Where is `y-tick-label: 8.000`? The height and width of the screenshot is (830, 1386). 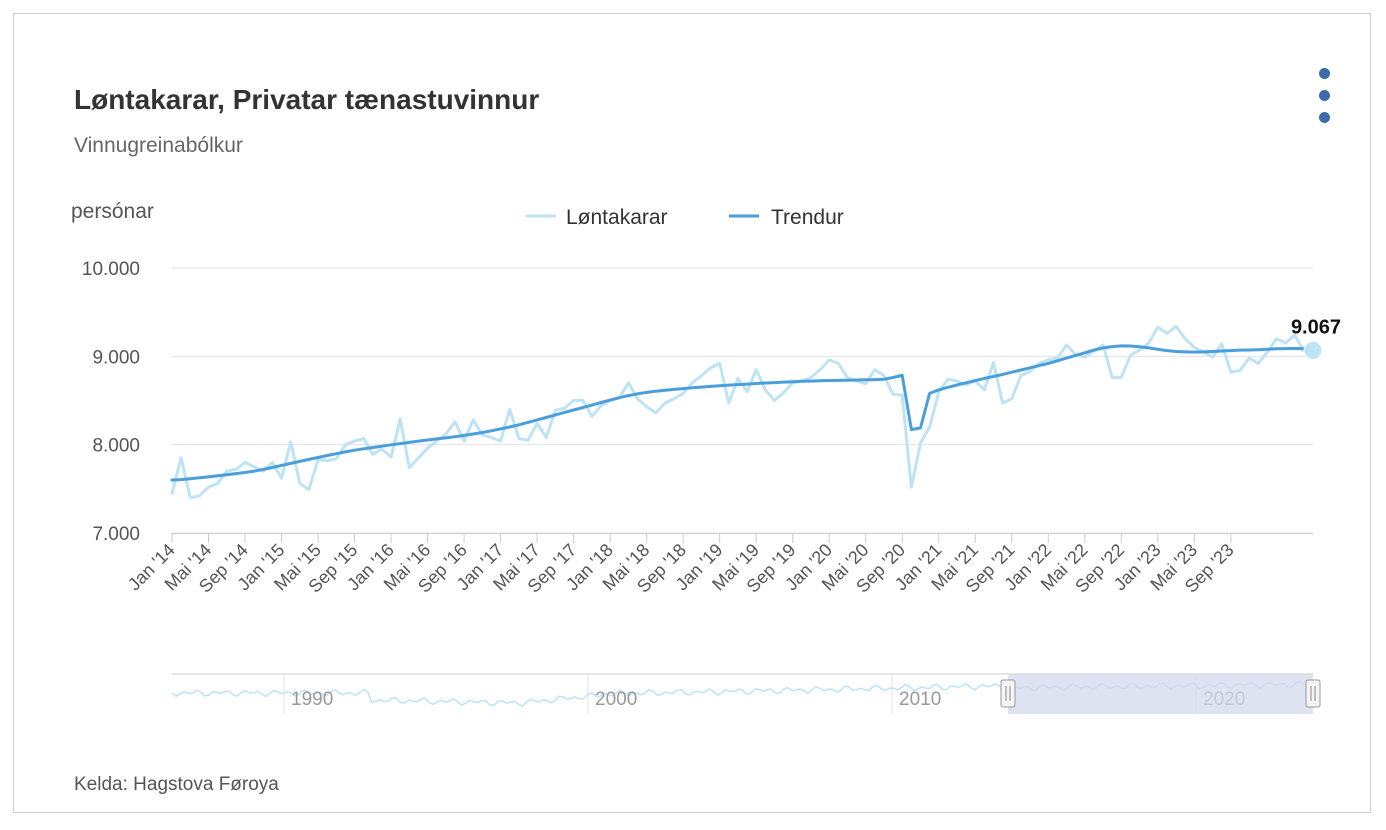
y-tick-label: 8.000 is located at coordinates (116, 446).